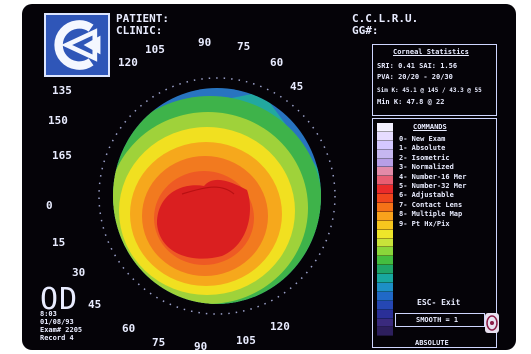 The height and width of the screenshot is (354, 531). Describe the element at coordinates (422, 148) in the screenshot. I see `command-item: 1- Absolute` at that location.